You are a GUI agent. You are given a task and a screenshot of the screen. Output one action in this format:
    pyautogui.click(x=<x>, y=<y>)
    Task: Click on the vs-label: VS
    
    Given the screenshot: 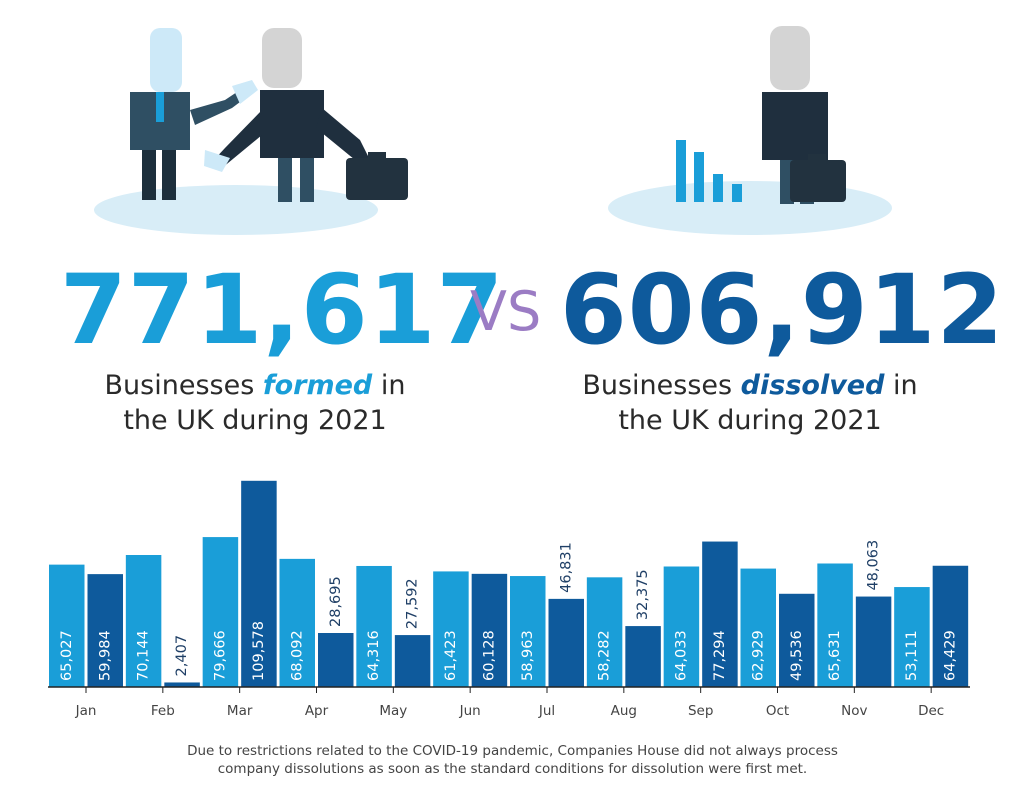 What is the action you would take?
    pyautogui.click(x=506, y=311)
    